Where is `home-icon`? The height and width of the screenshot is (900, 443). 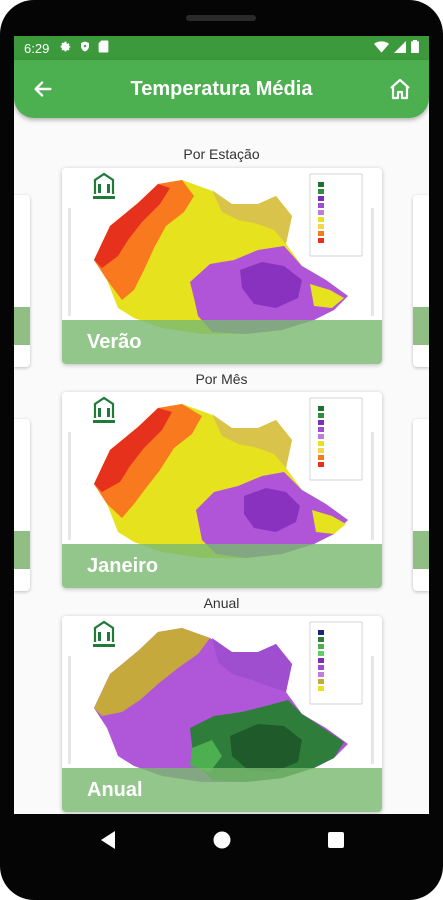 home-icon is located at coordinates (400, 89).